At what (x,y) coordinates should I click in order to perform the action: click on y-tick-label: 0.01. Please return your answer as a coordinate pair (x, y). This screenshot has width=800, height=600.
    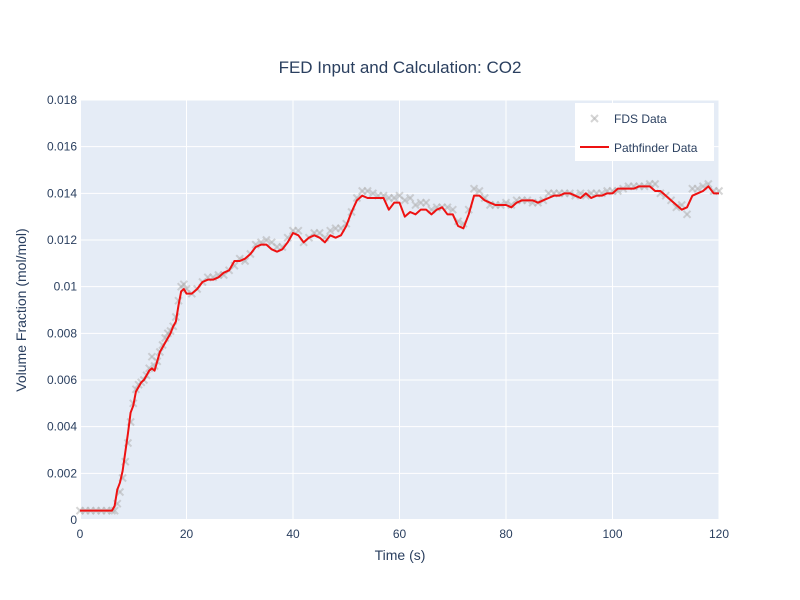
    Looking at the image, I should click on (66, 287).